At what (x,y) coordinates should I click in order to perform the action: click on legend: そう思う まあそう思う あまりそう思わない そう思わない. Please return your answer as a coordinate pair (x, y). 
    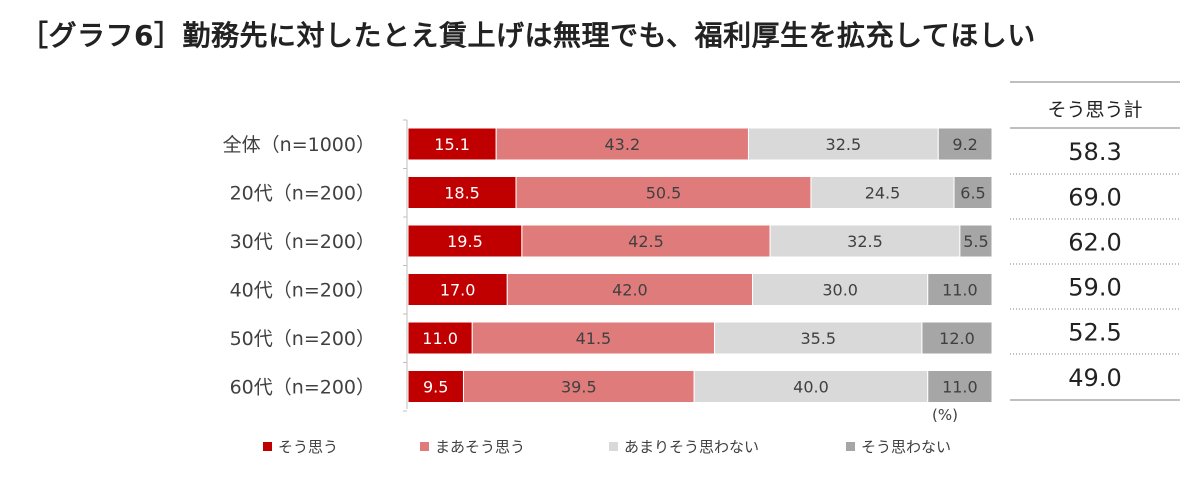
    Looking at the image, I should click on (600, 448).